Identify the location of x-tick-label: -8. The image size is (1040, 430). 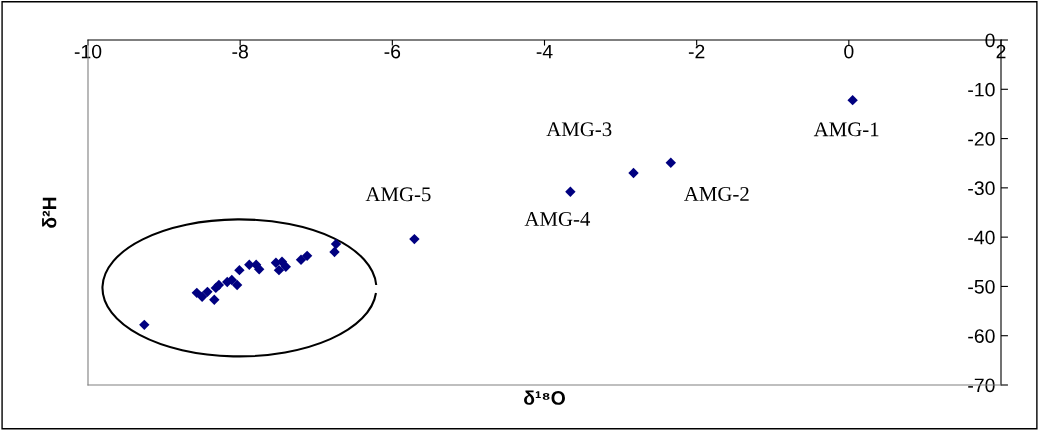
(240, 51).